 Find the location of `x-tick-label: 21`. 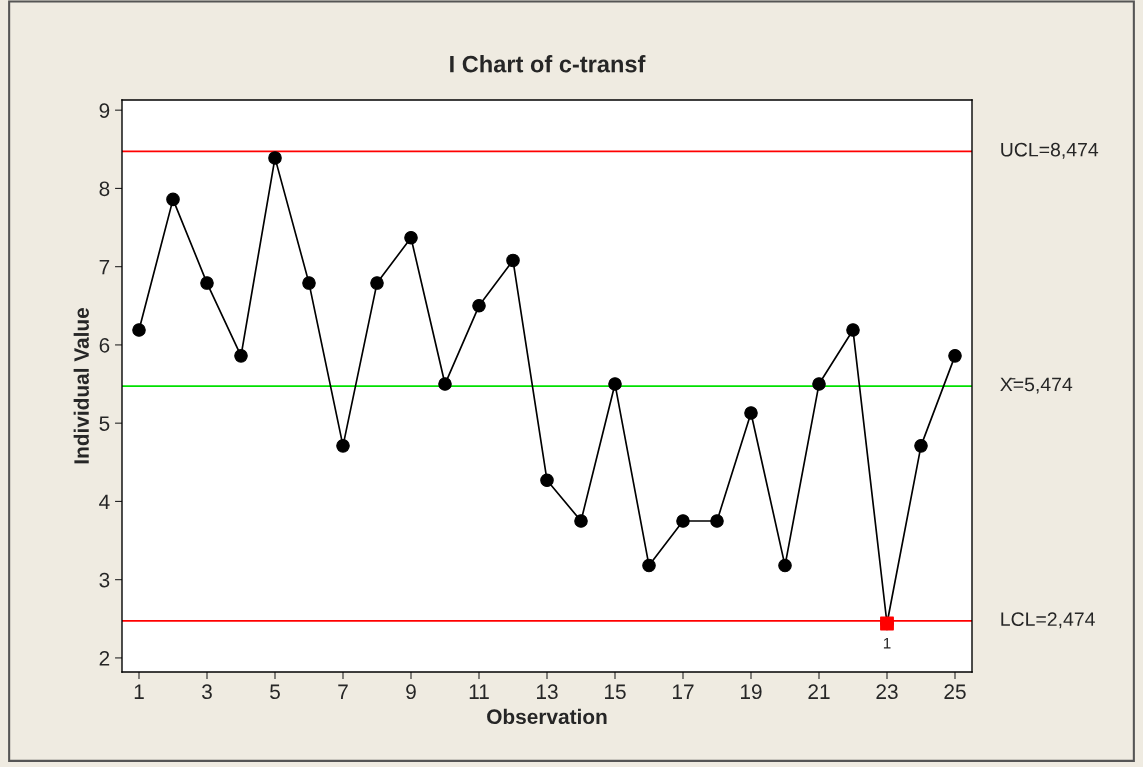

x-tick-label: 21 is located at coordinates (819, 691).